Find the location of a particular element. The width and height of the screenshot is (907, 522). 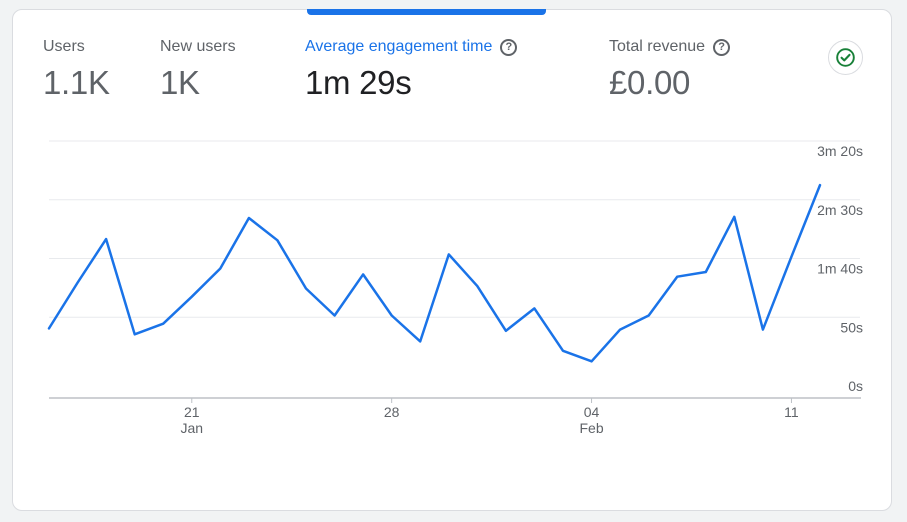

metric-label-row: Total revenue ? is located at coordinates (670, 47).